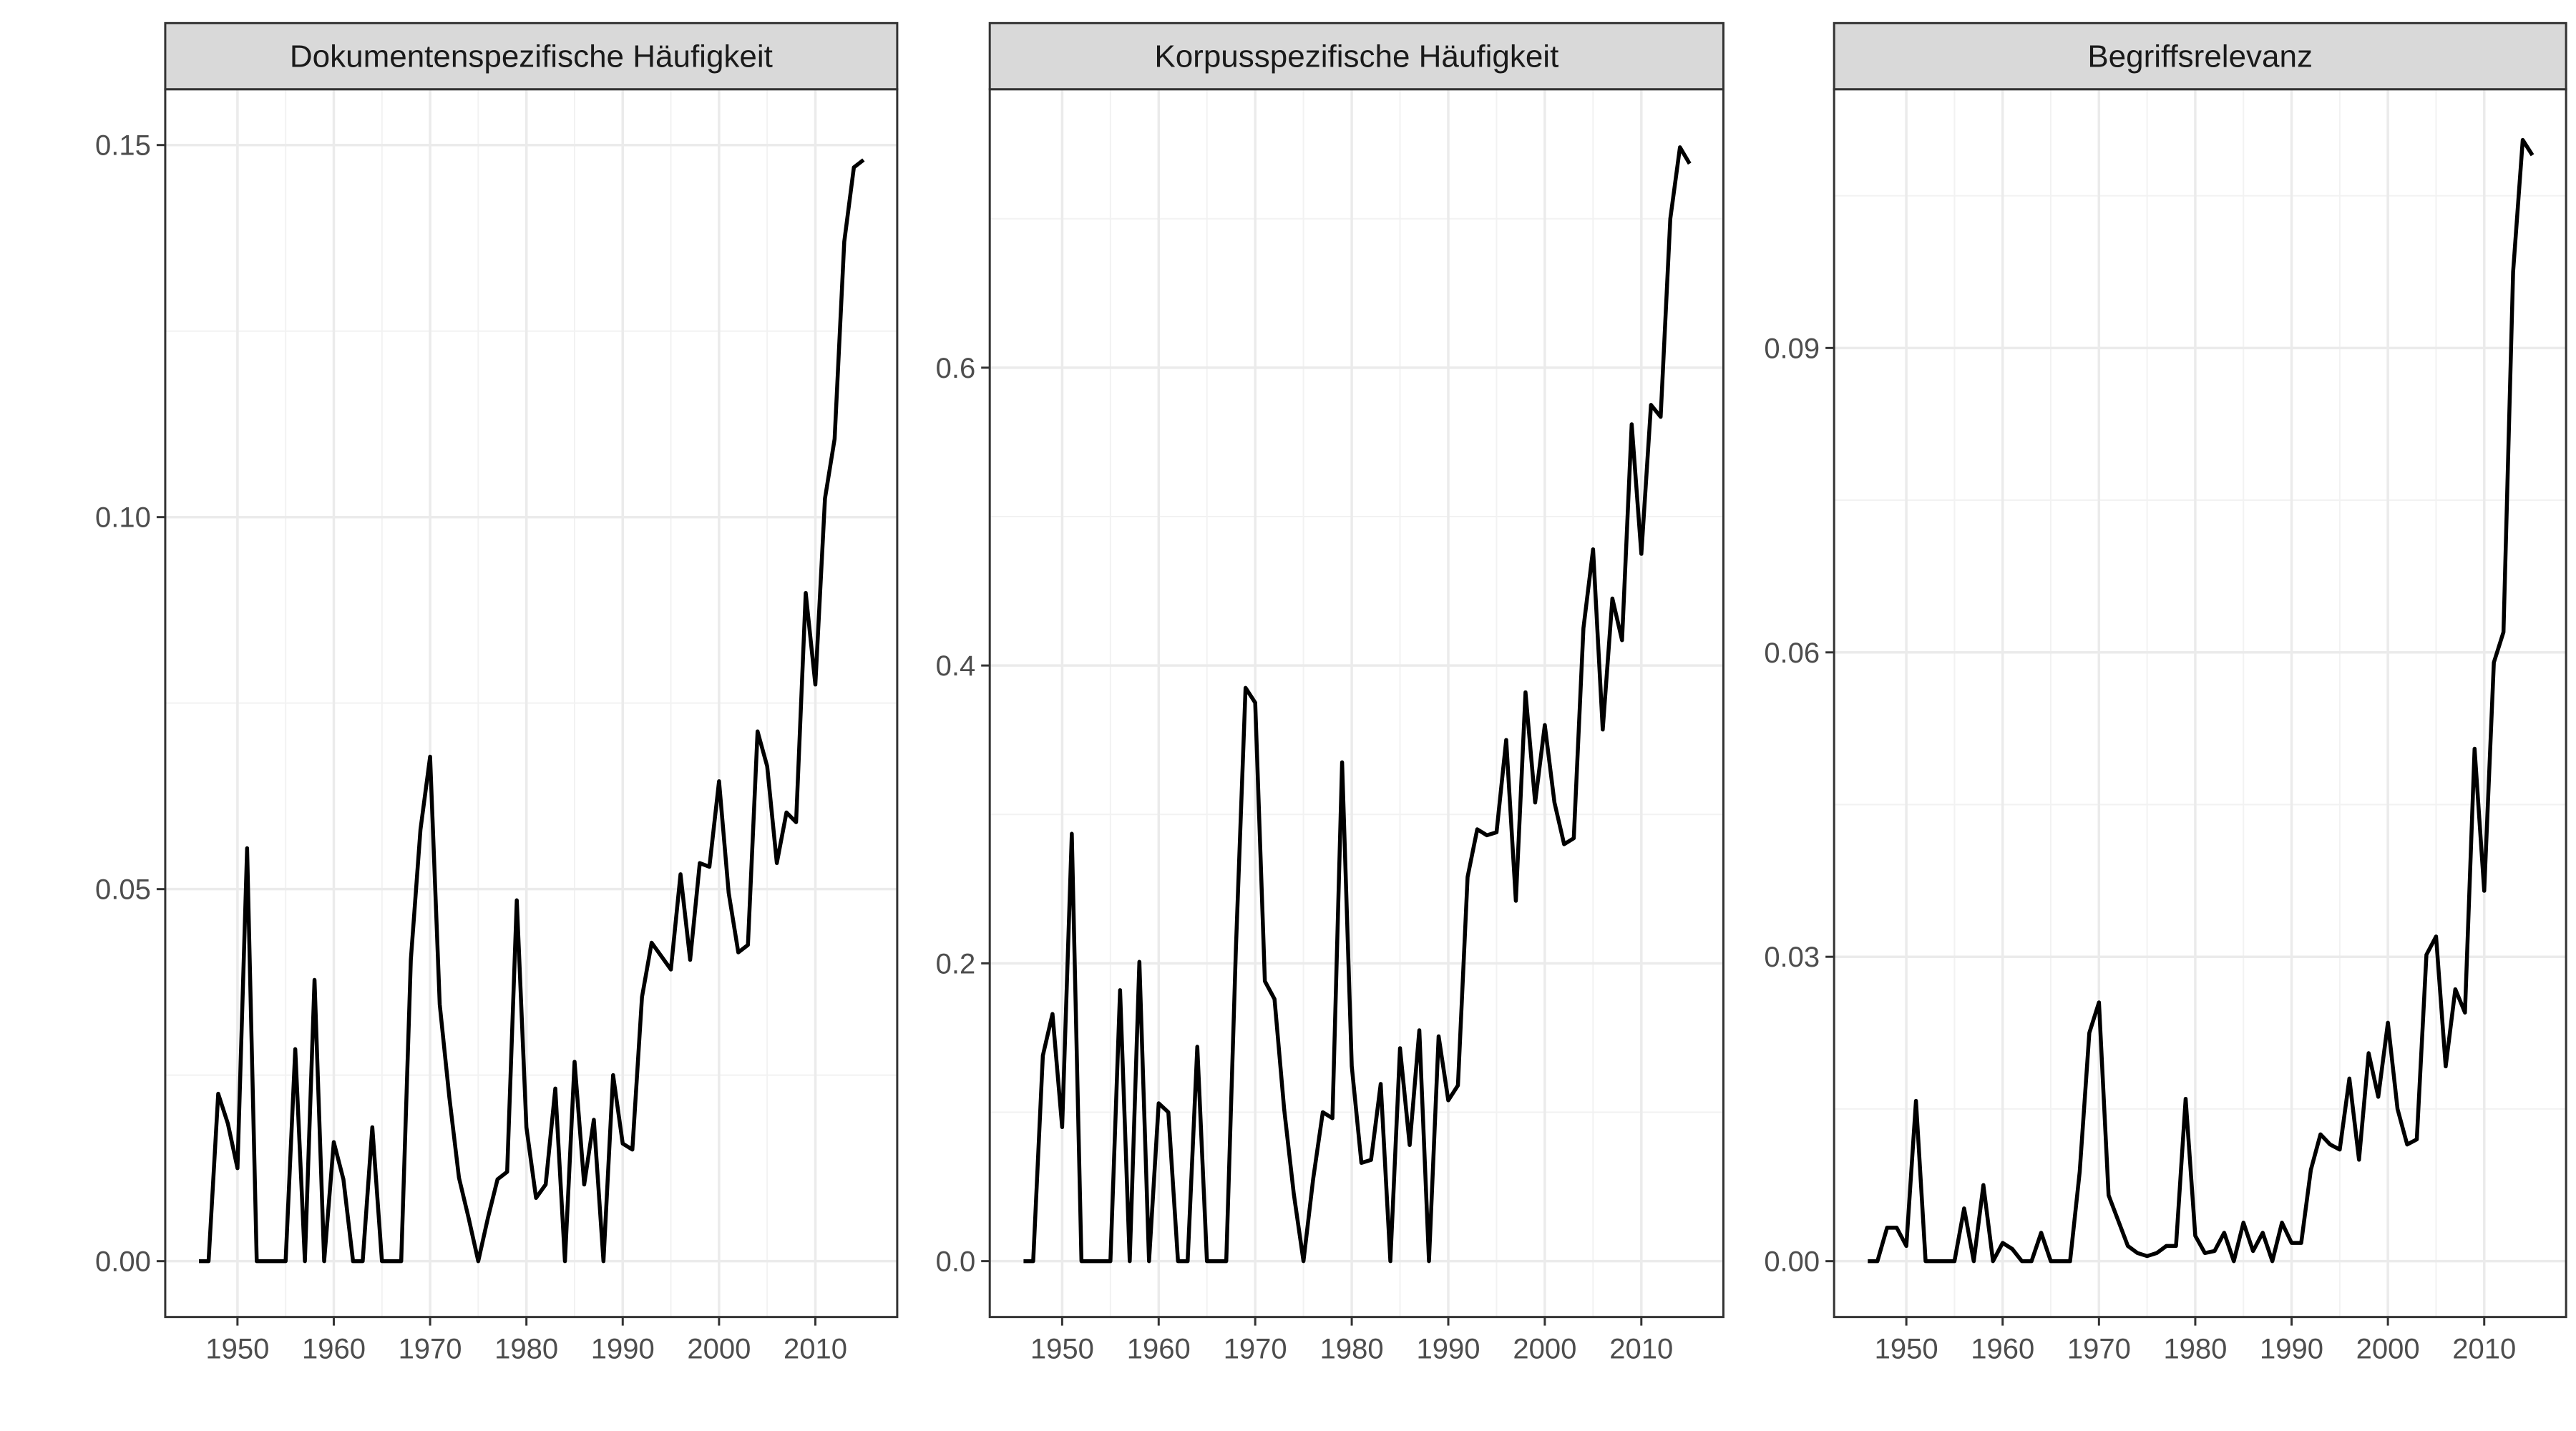 The image size is (2576, 1431). I want to click on facet-title: Korpusspezifische Häufigkeit, so click(1356, 57).